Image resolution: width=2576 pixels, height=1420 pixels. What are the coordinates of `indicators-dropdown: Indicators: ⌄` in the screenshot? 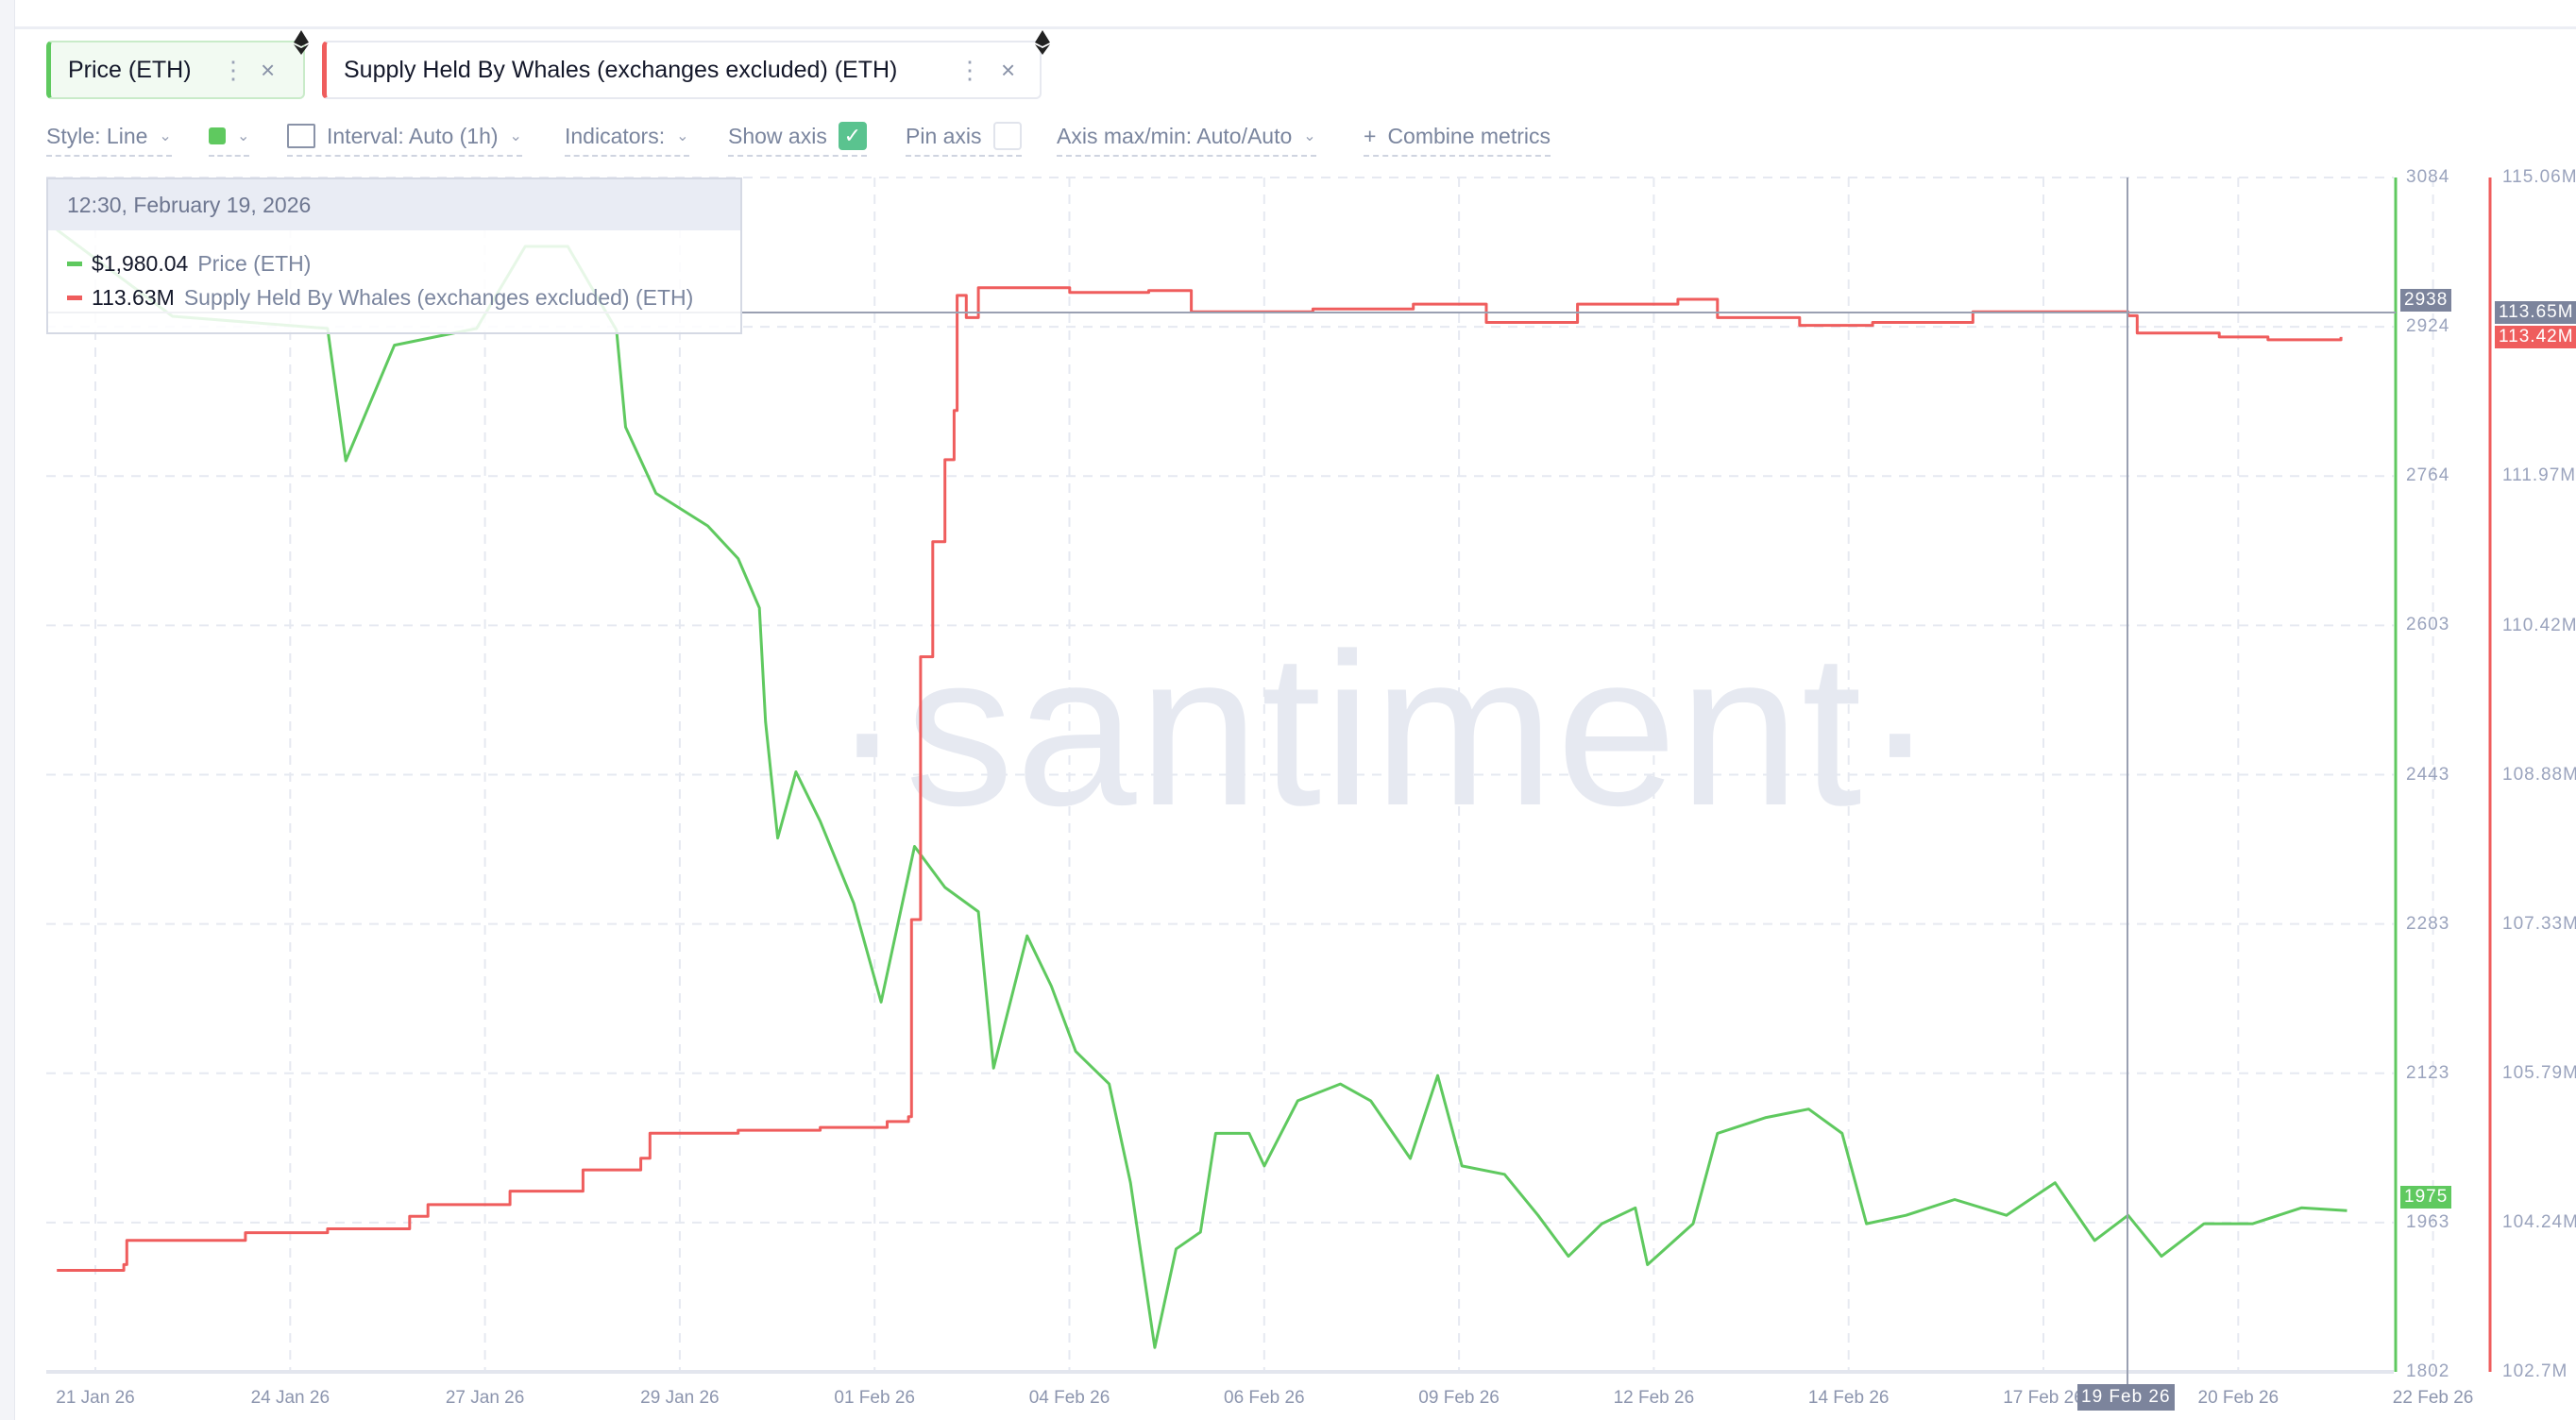 It's located at (627, 137).